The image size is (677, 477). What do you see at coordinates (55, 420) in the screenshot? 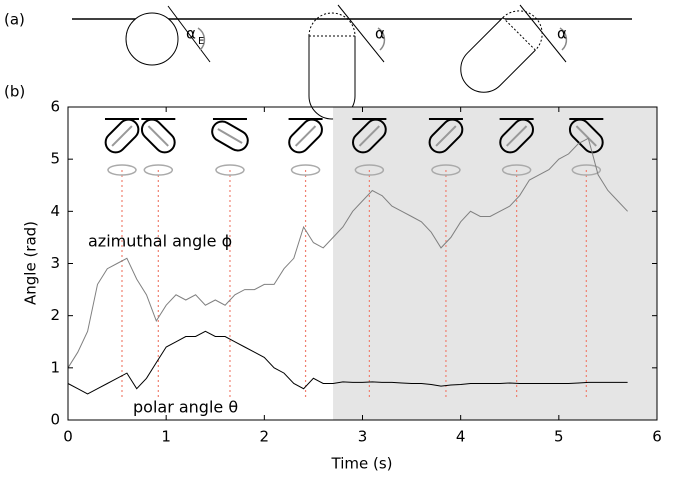
I see `y-tick-label: 0` at bounding box center [55, 420].